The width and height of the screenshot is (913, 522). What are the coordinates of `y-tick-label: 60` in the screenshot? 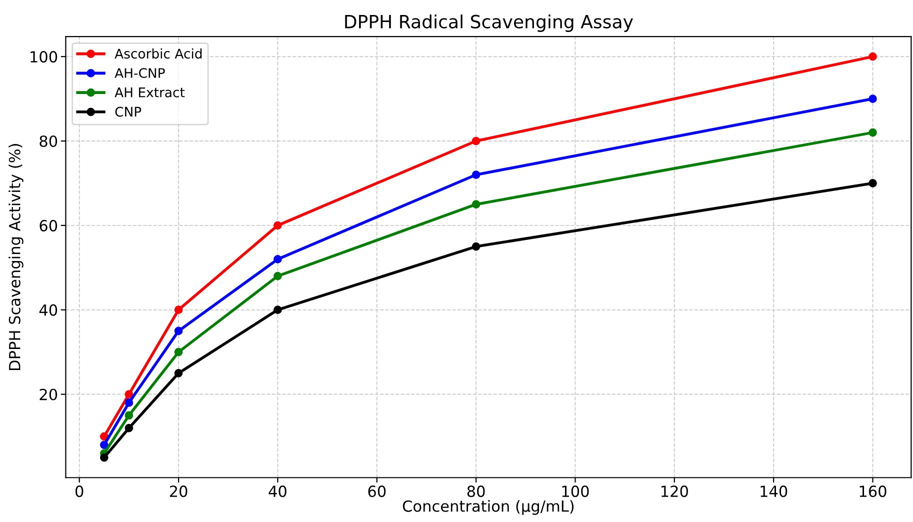 It's located at (49, 226).